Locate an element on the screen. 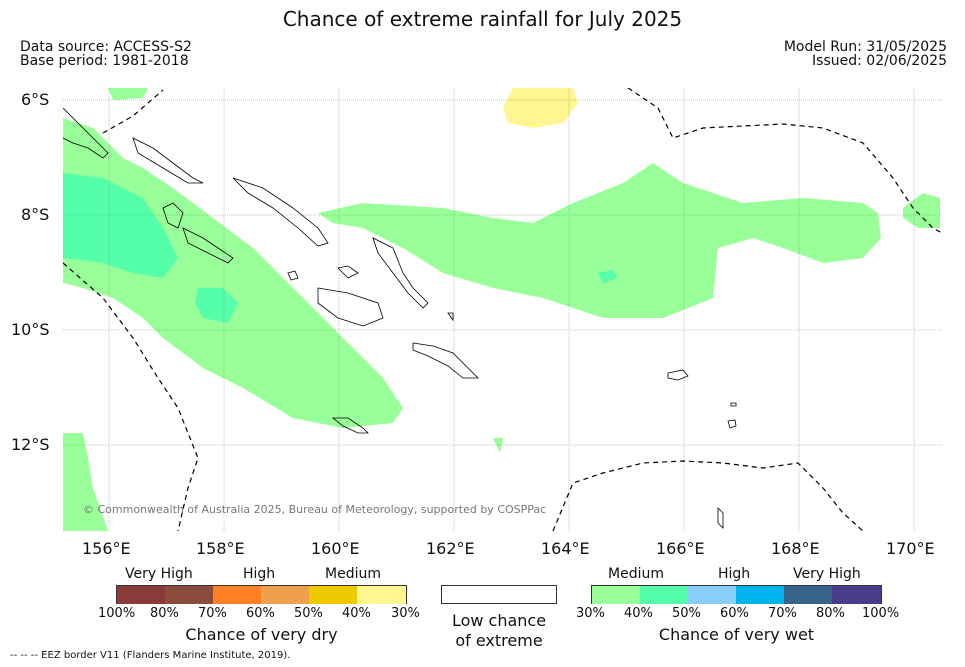 This screenshot has width=965, height=667. lon-label-158e: 158°E is located at coordinates (220, 548).